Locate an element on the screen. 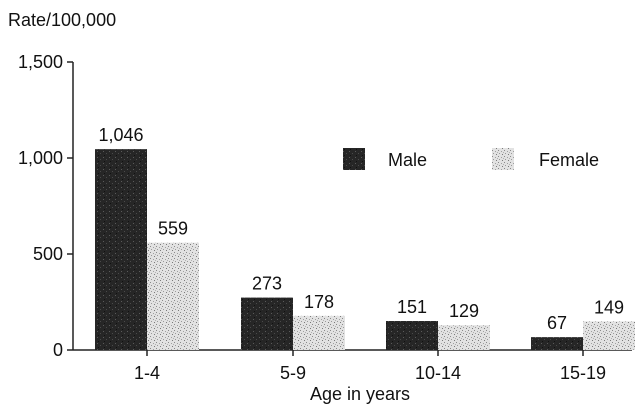 This screenshot has width=642, height=407. value-label-male-5-9: 273 is located at coordinates (267, 284).